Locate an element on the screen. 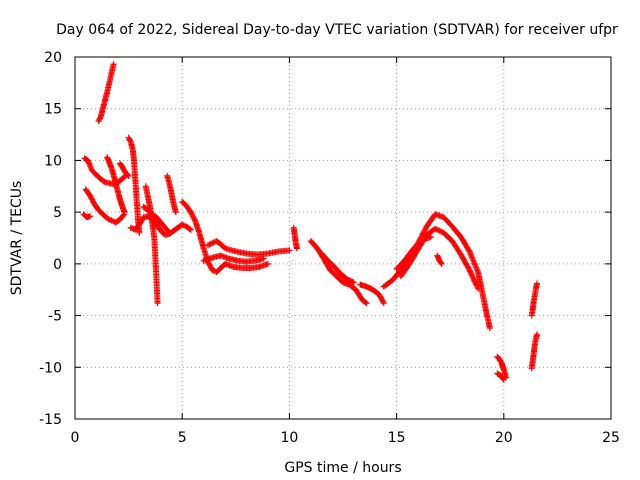 This screenshot has width=640, height=480. series-arc-b7 is located at coordinates (233, 258).